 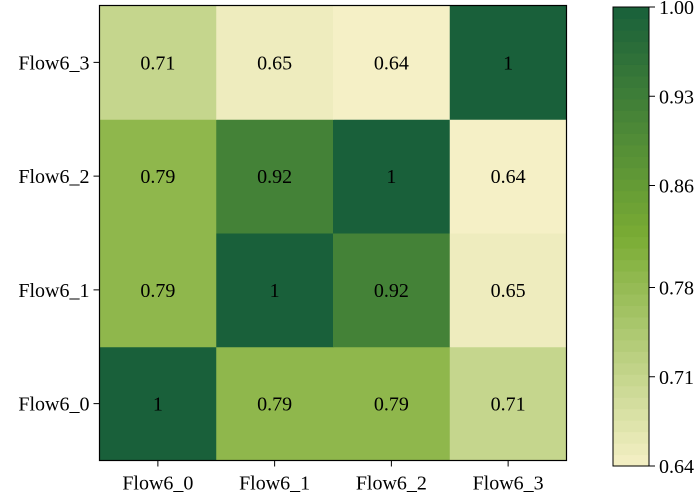 What do you see at coordinates (53, 405) in the screenshot?
I see `y-tick-label: Flow6_0` at bounding box center [53, 405].